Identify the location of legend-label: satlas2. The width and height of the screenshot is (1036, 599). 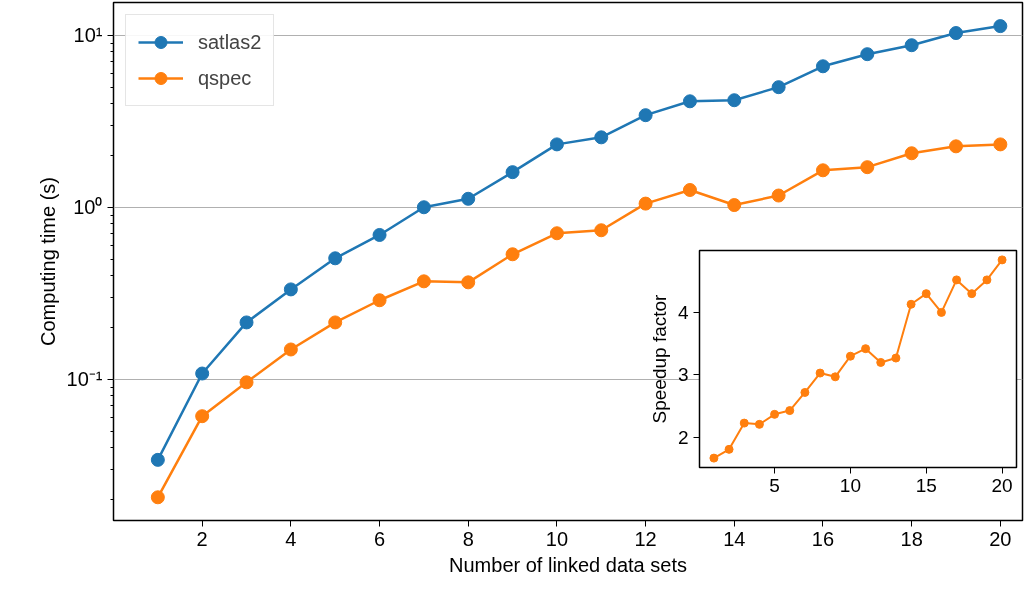
(230, 42).